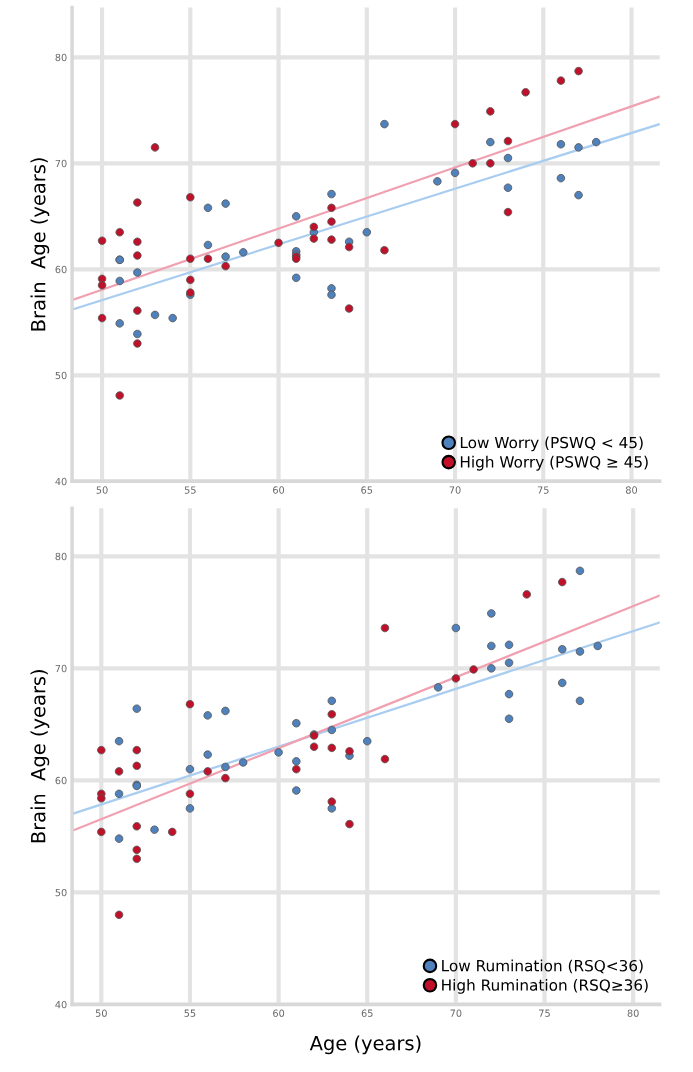 The image size is (693, 1072). I want to click on legend-label: High Worry (PSWQ ≥ 45), so click(554, 463).